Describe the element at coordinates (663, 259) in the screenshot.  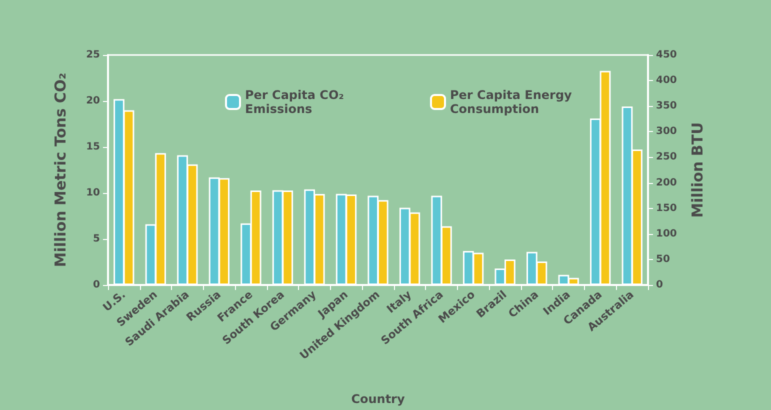
I see `y2-tick-label: 50` at that location.